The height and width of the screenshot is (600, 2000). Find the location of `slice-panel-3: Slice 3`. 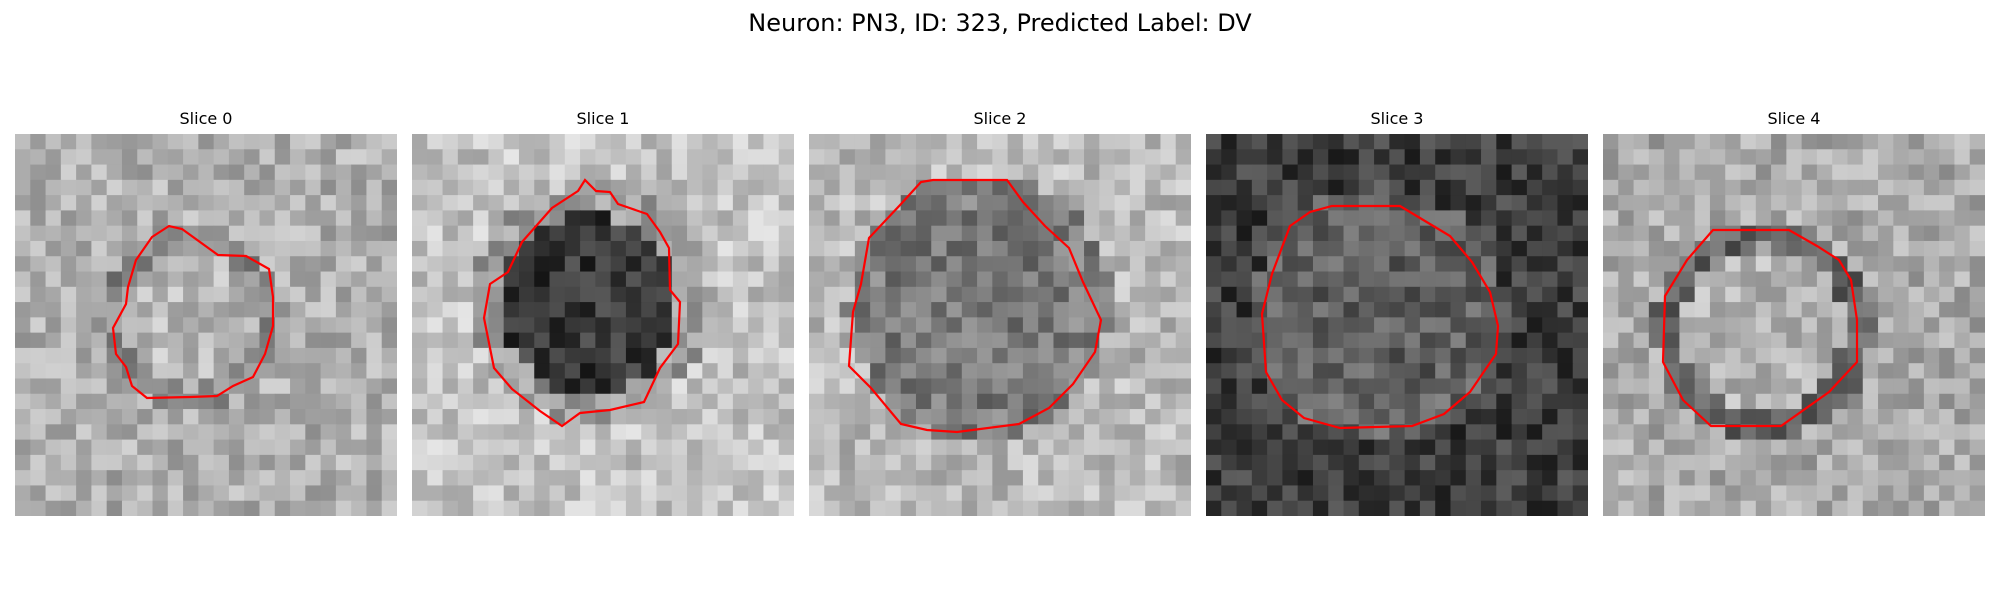

slice-panel-3: Slice 3 is located at coordinates (1397, 312).